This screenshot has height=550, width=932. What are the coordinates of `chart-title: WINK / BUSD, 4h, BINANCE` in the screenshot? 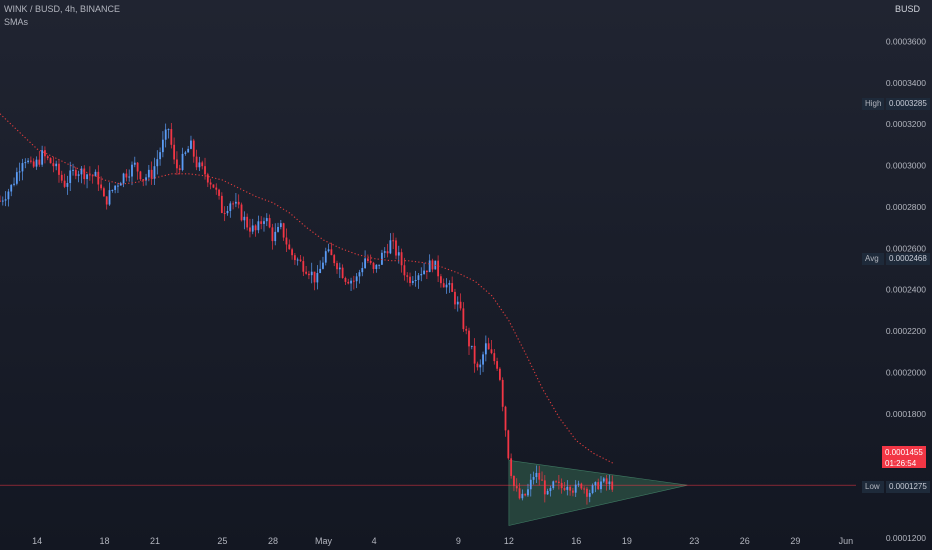 It's located at (62, 9).